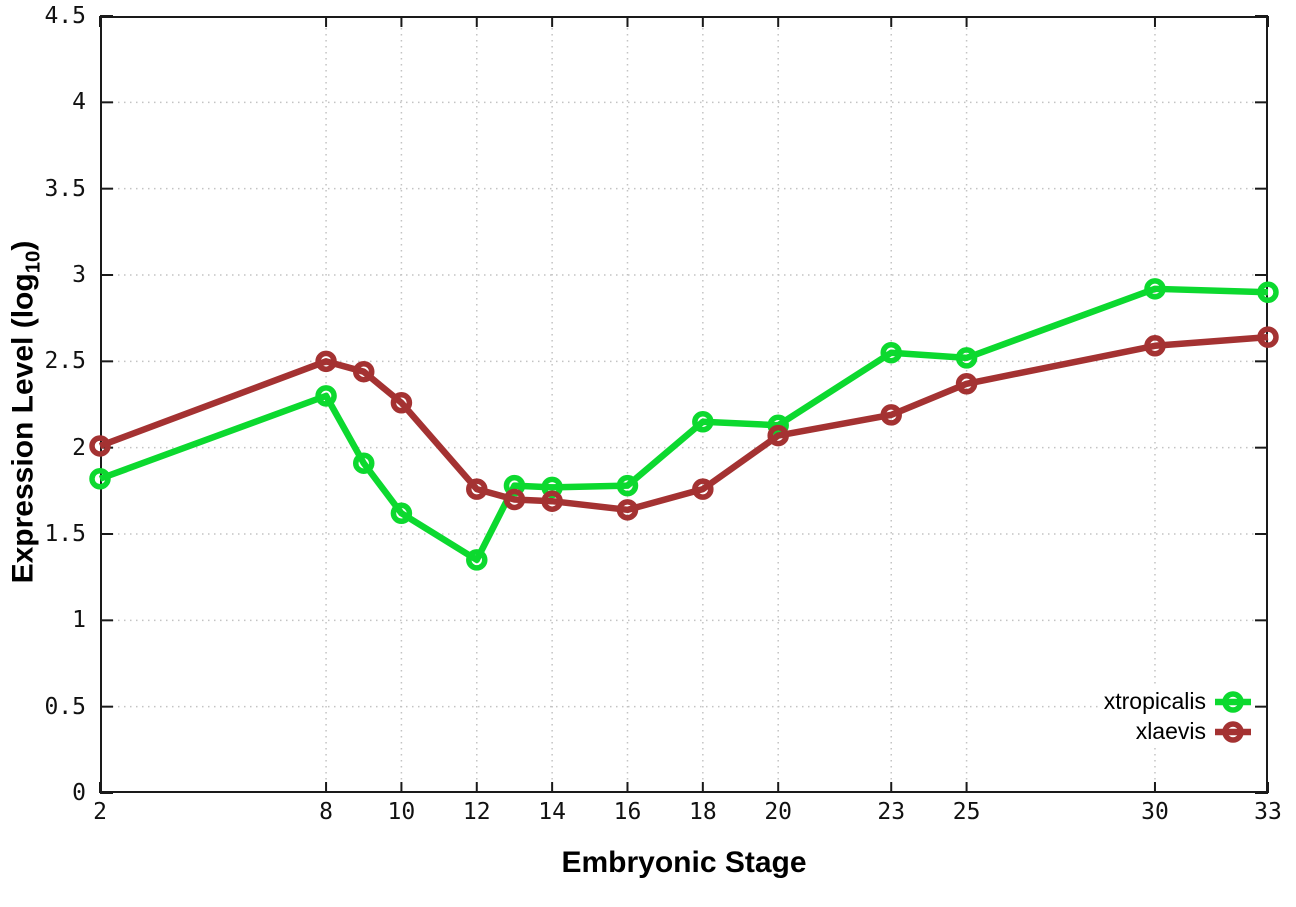  I want to click on x-tick-label: 2, so click(100, 812).